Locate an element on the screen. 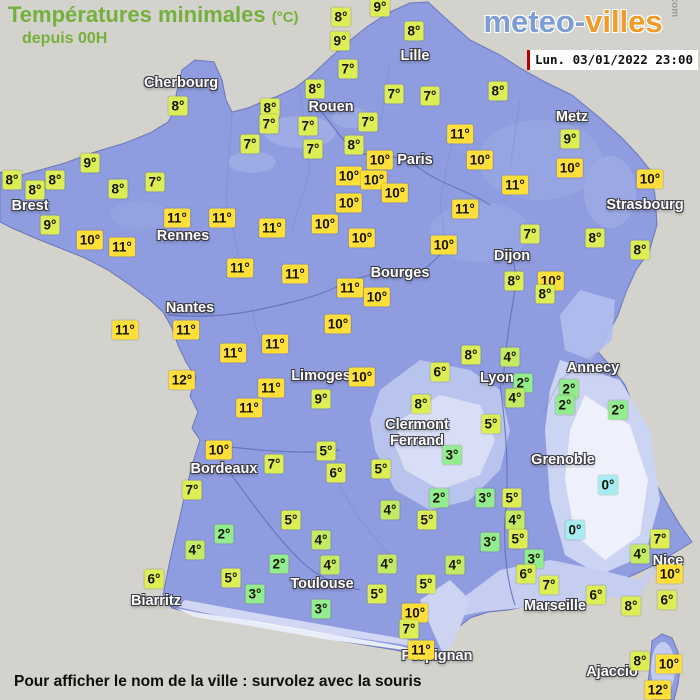  site-logo: meteo-villes .com is located at coordinates (584, 20).